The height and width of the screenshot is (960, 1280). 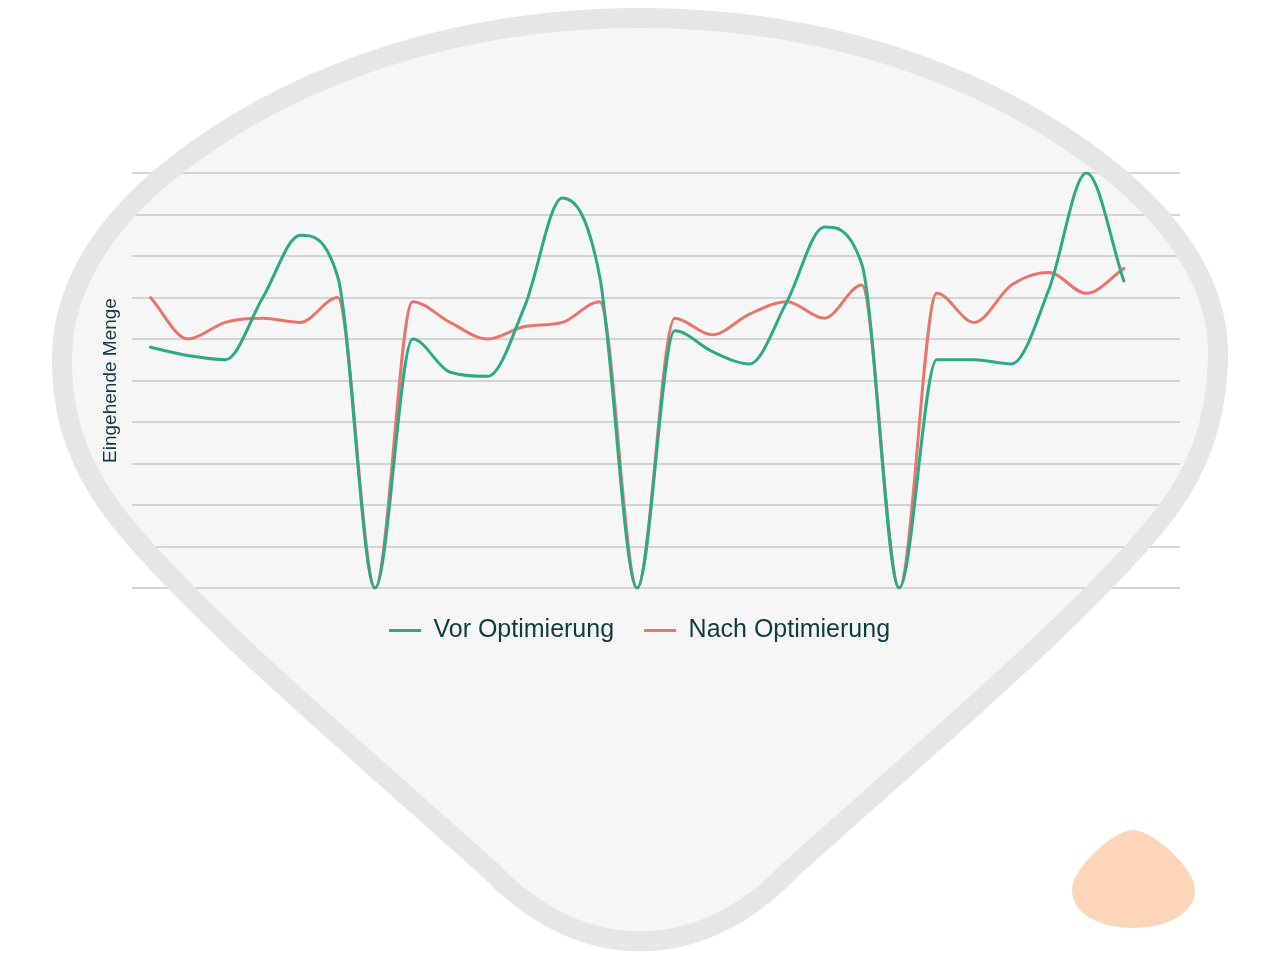 I want to click on y-axis-title: Eingehende Menge, so click(x=109, y=380).